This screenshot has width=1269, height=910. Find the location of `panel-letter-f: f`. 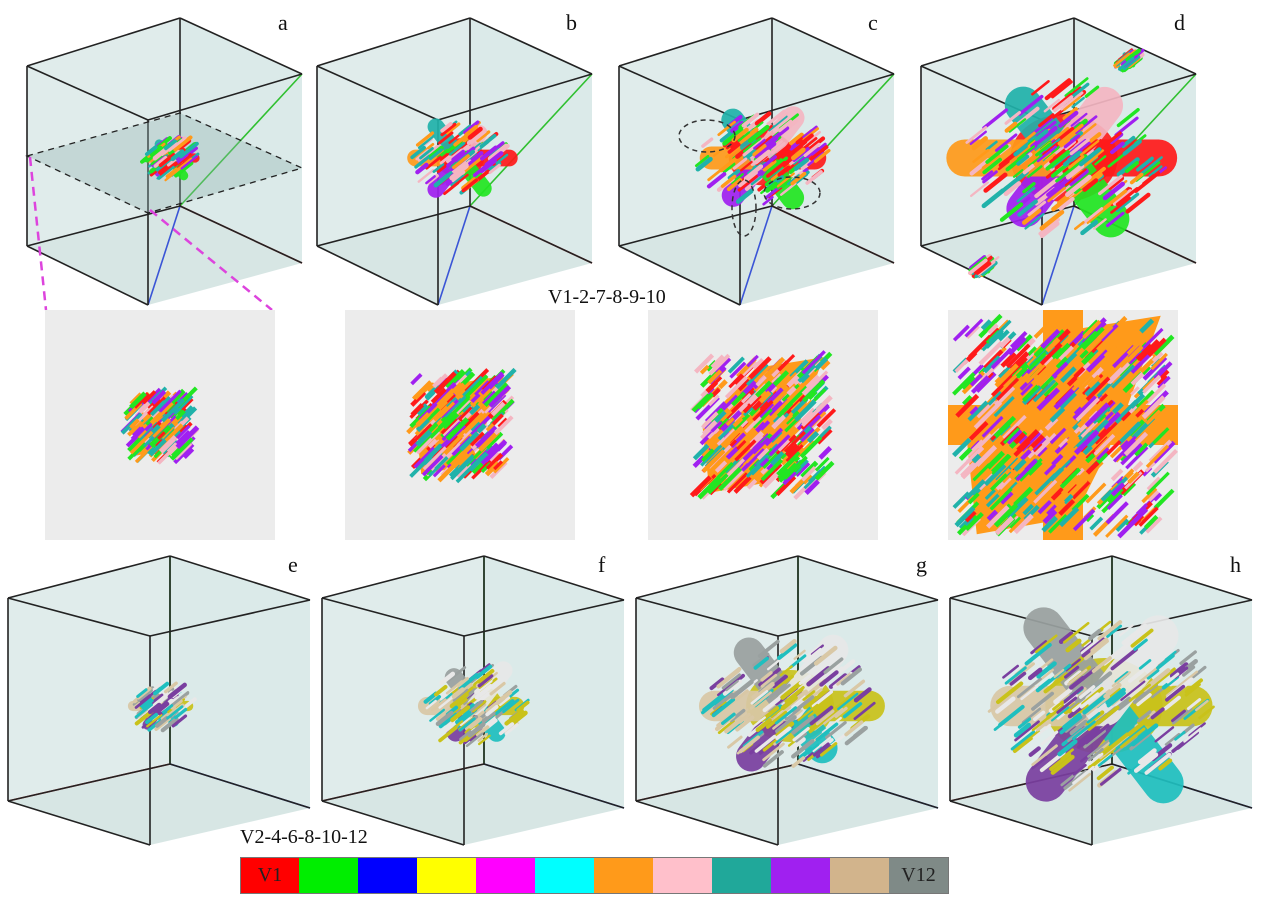

panel-letter-f: f is located at coordinates (602, 564).